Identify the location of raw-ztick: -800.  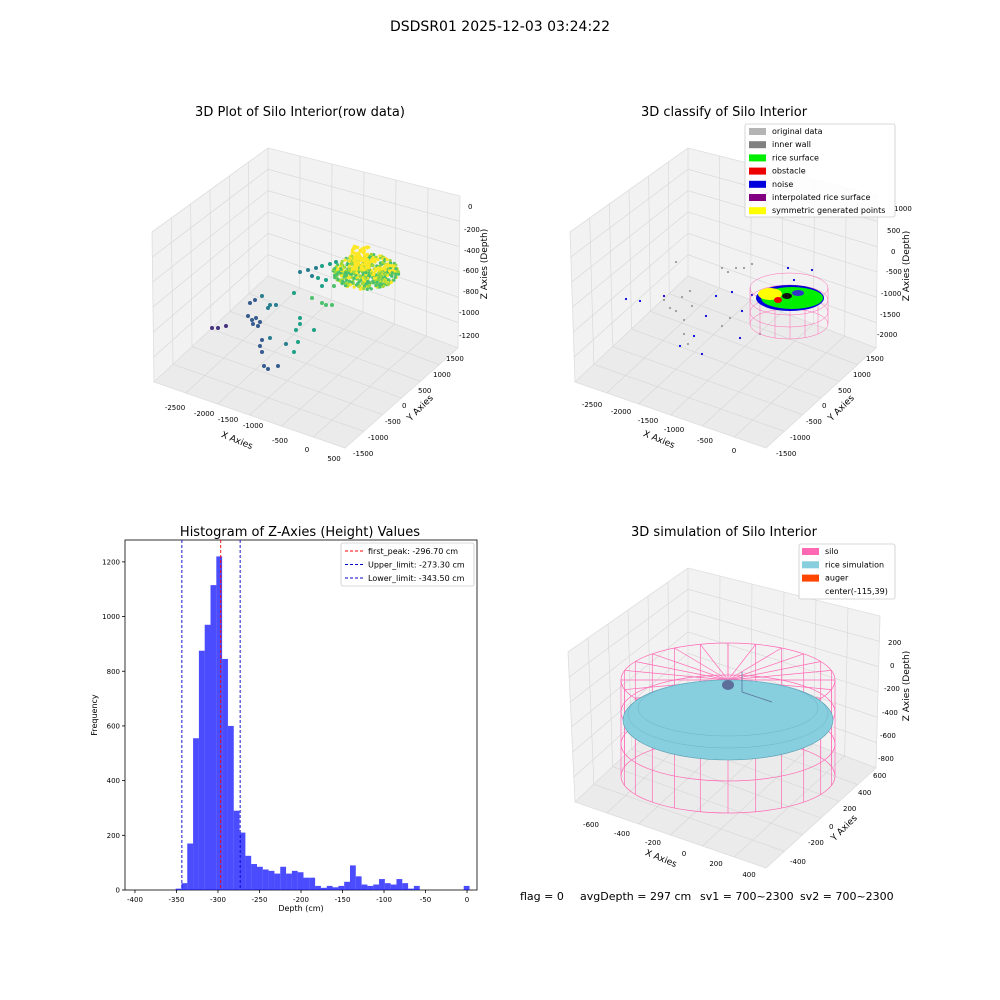
(471, 292).